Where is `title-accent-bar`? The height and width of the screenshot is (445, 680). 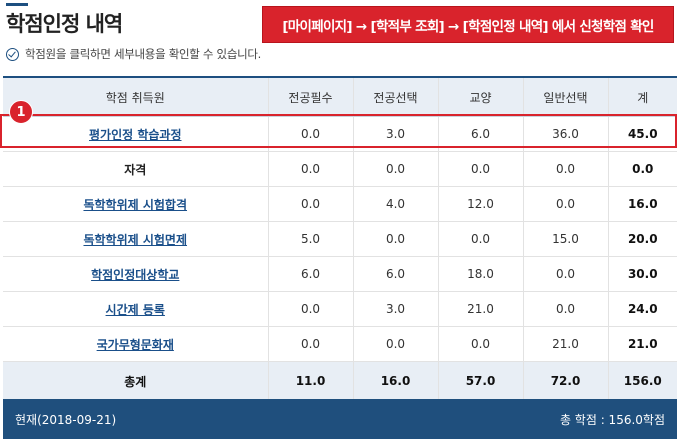 title-accent-bar is located at coordinates (17, 4).